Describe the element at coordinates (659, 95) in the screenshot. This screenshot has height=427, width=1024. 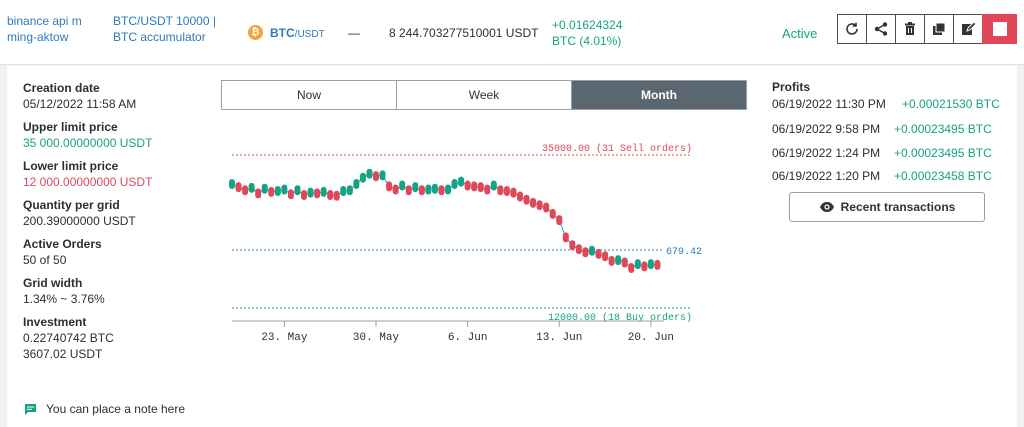
I see `tab-month: Month` at that location.